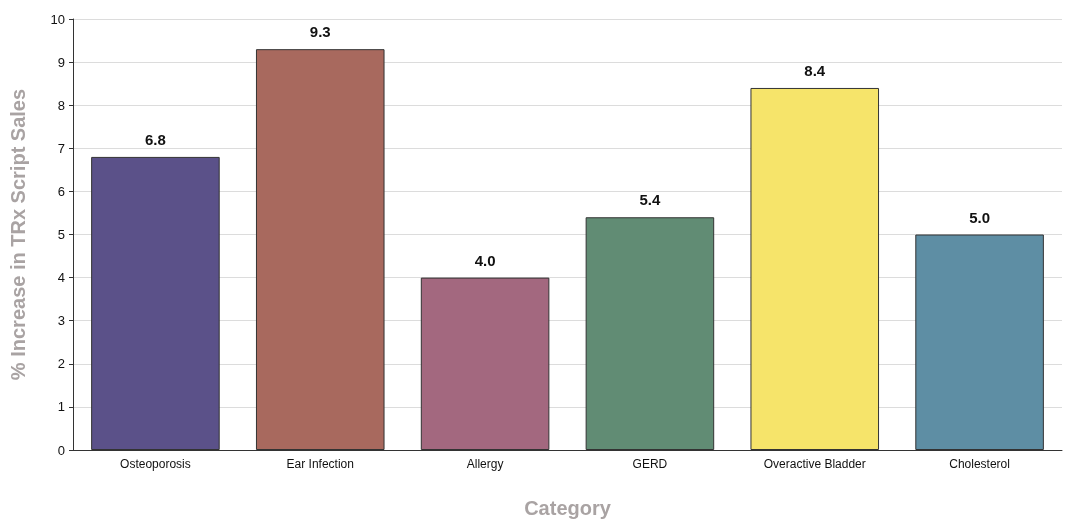 The image size is (1068, 523). What do you see at coordinates (61, 407) in the screenshot?
I see `y-tick-label: 1` at bounding box center [61, 407].